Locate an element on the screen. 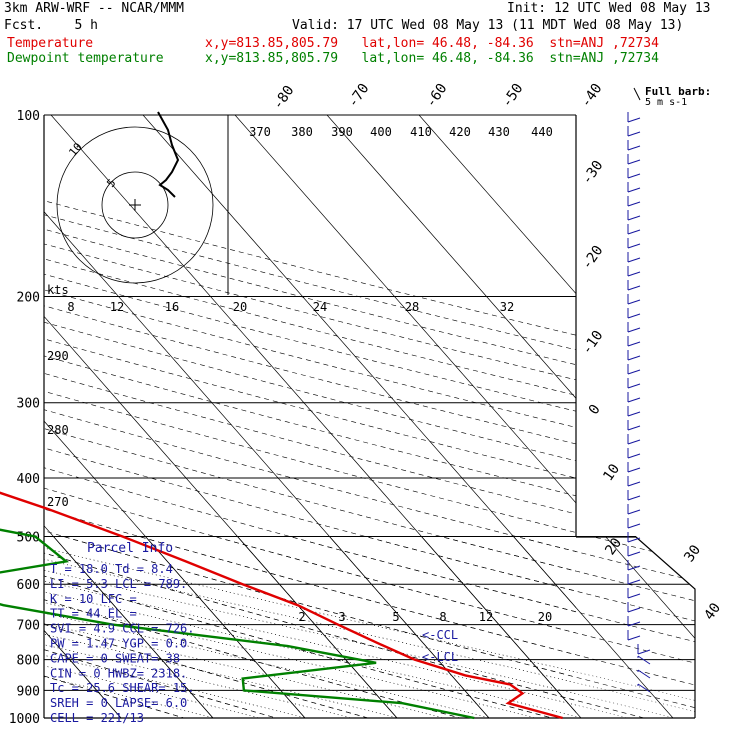 Image resolution: width=740 pixels, height=740 pixels. hodograph: 510 is located at coordinates (135, 197).